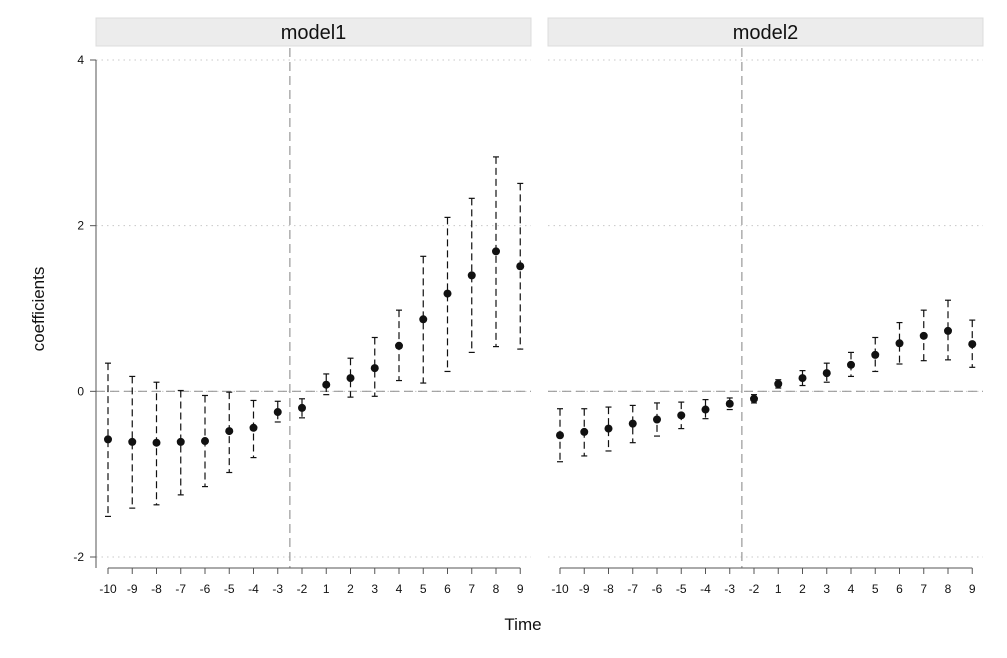 Image resolution: width=1007 pixels, height=658 pixels. Describe the element at coordinates (78, 557) in the screenshot. I see `y-tick-label: -2` at that location.